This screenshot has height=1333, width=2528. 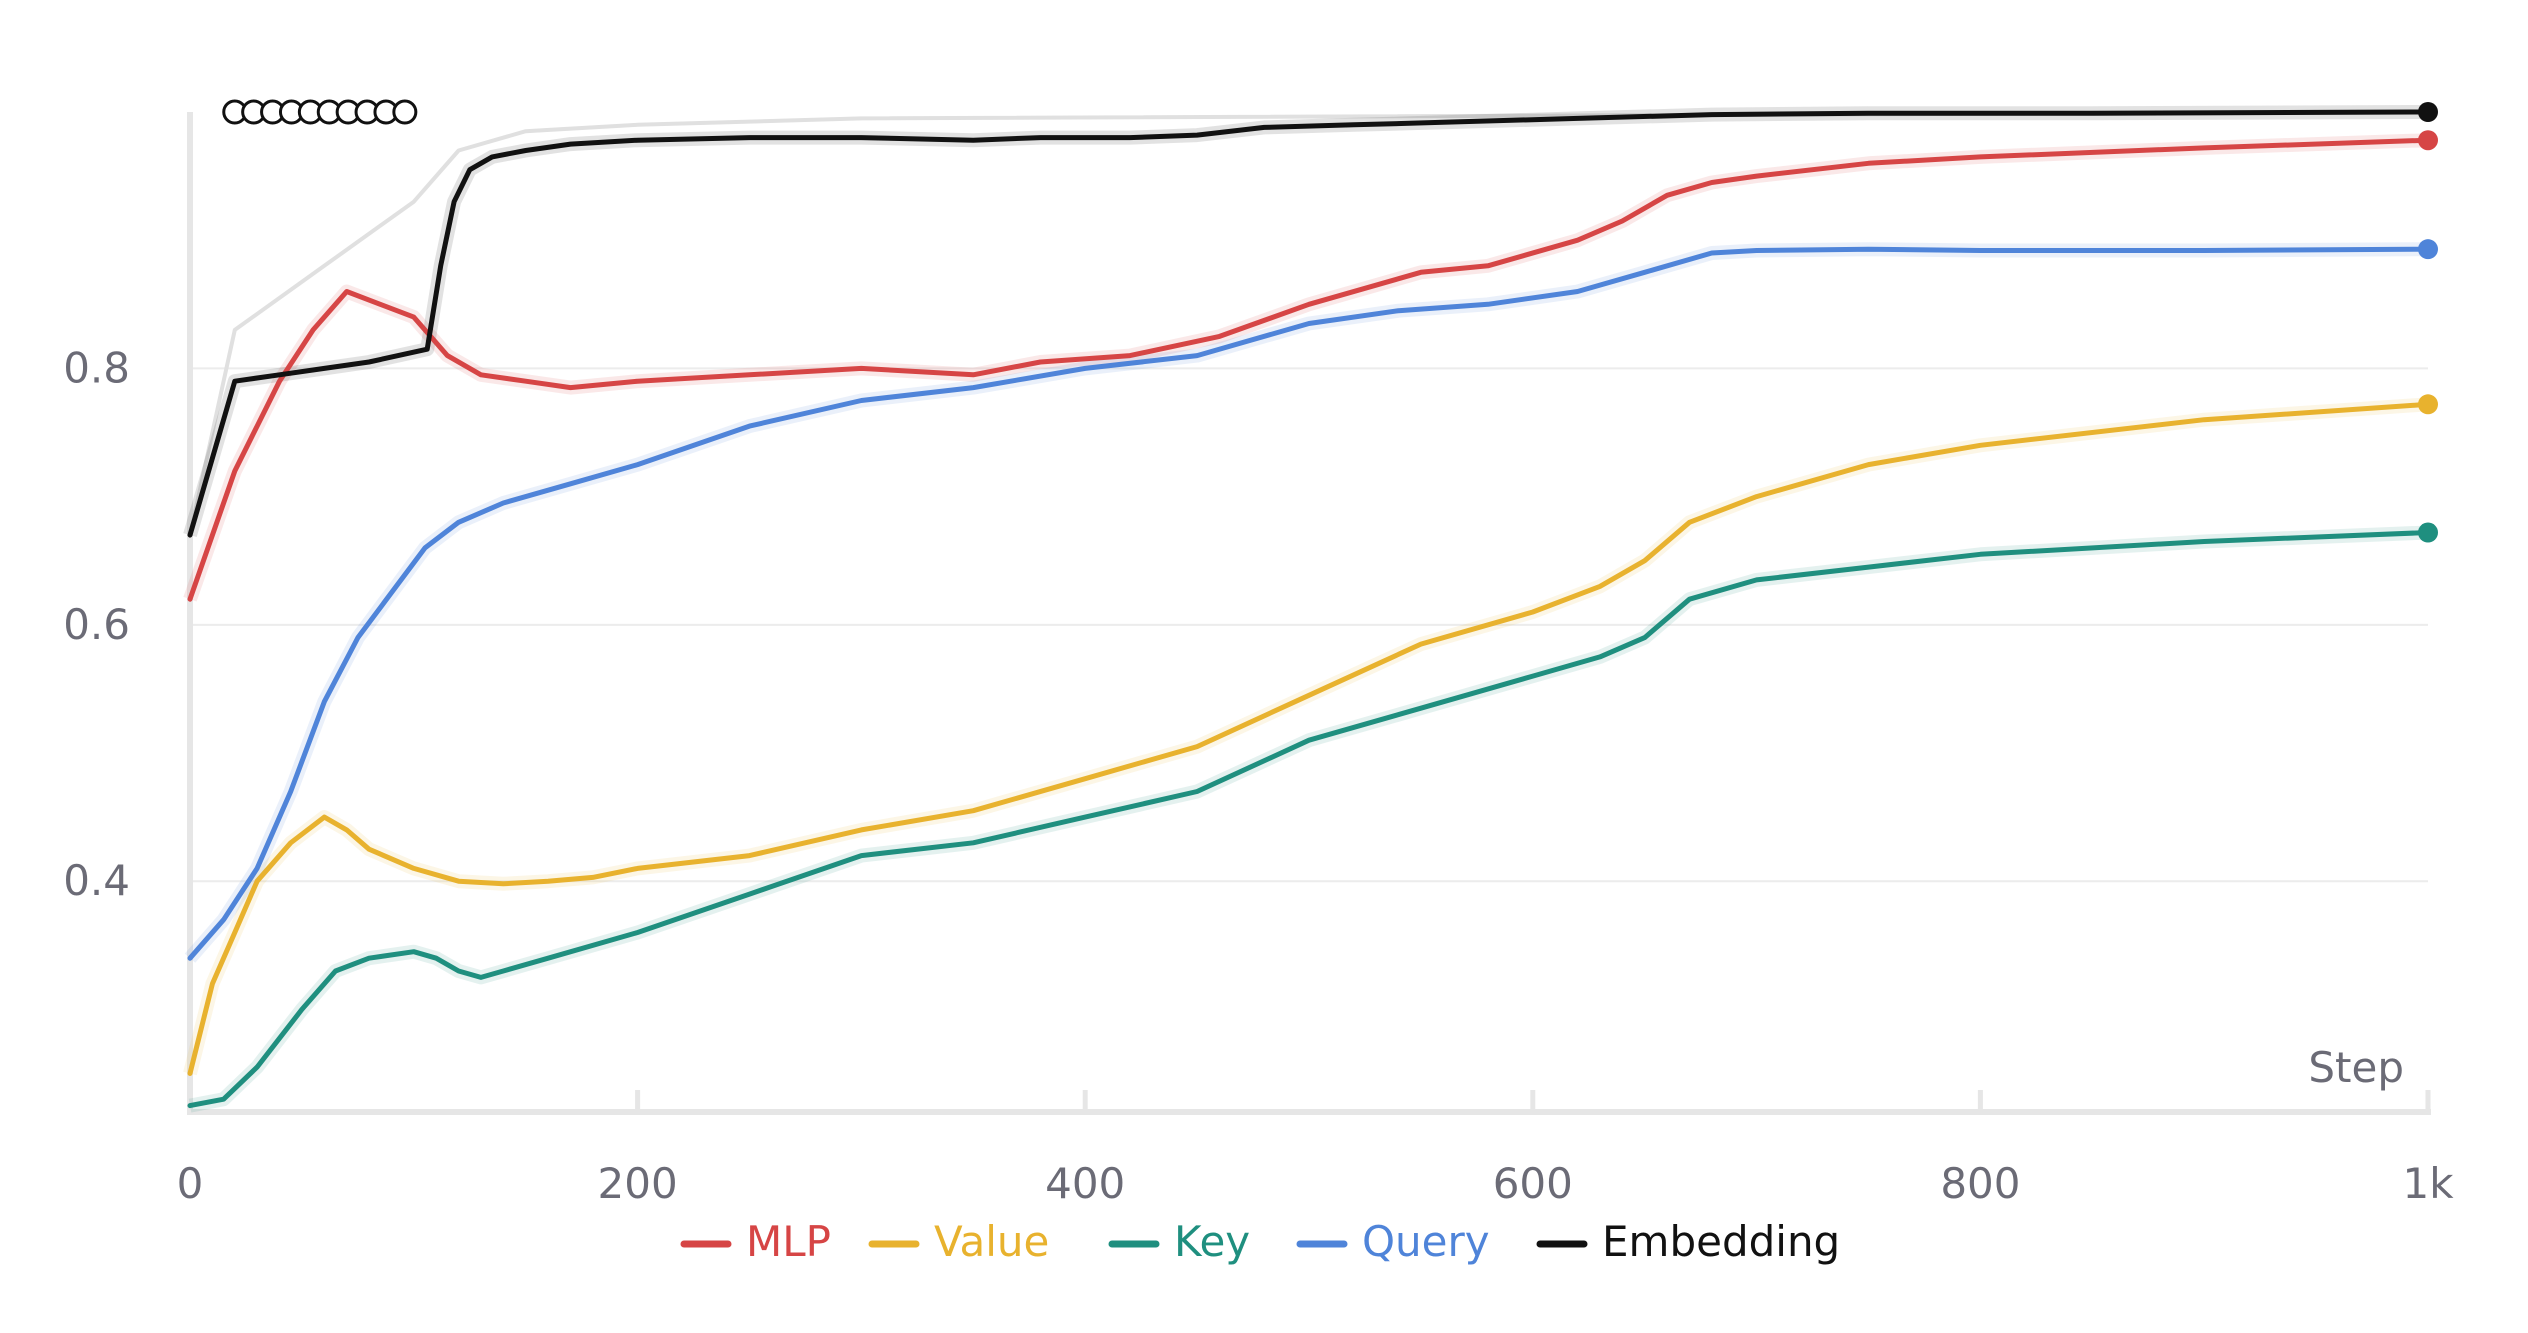 What do you see at coordinates (2428, 532) in the screenshot?
I see `series-end-point-key` at bounding box center [2428, 532].